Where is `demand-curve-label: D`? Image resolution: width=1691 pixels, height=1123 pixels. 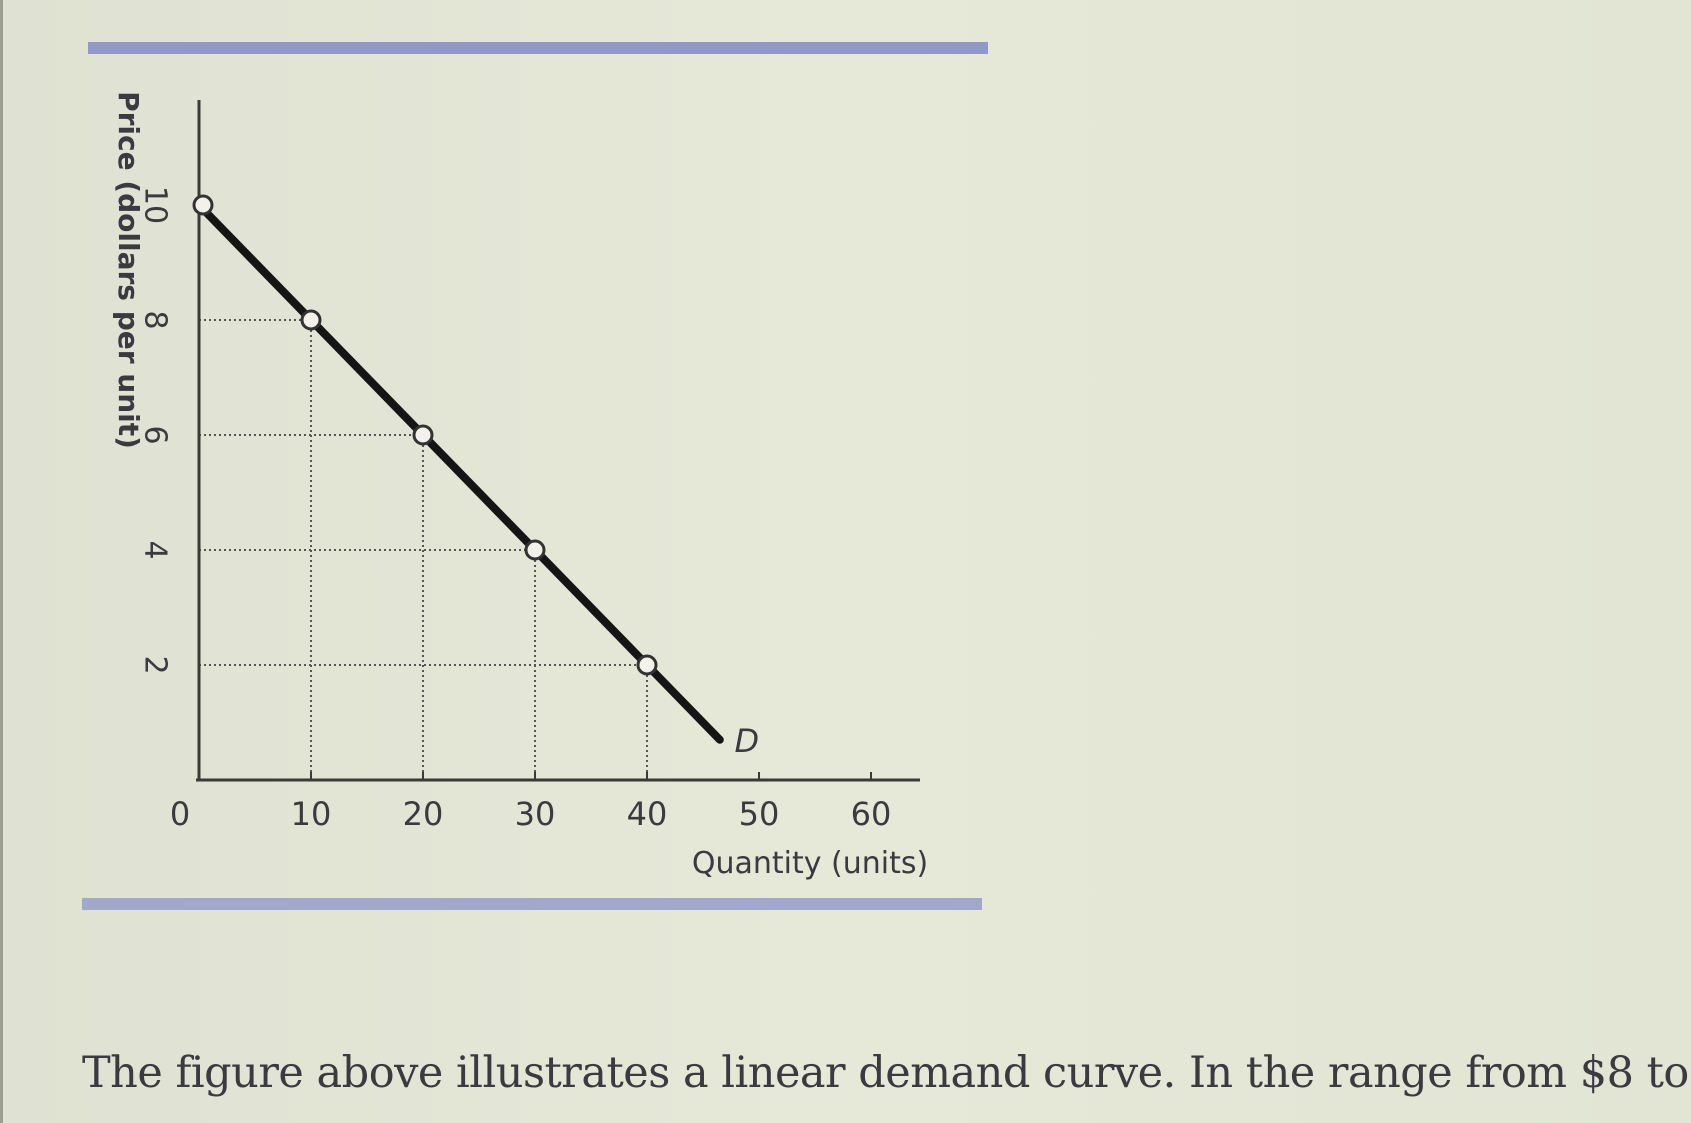
demand-curve-label: D is located at coordinates (746, 741).